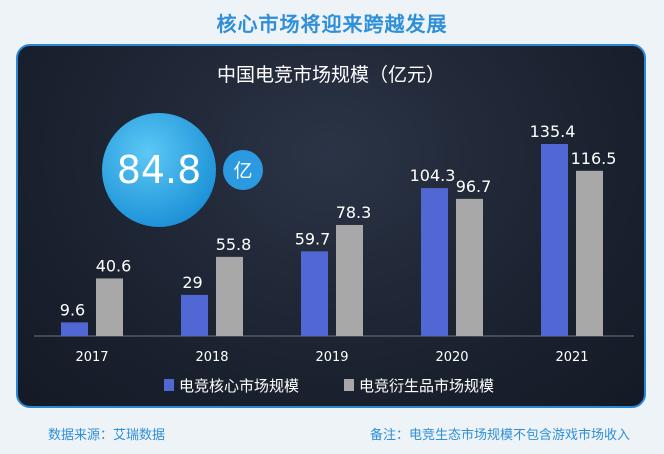 This screenshot has width=664, height=454. Describe the element at coordinates (234, 244) in the screenshot. I see `data-label-derivative-2018: 55.8` at that location.